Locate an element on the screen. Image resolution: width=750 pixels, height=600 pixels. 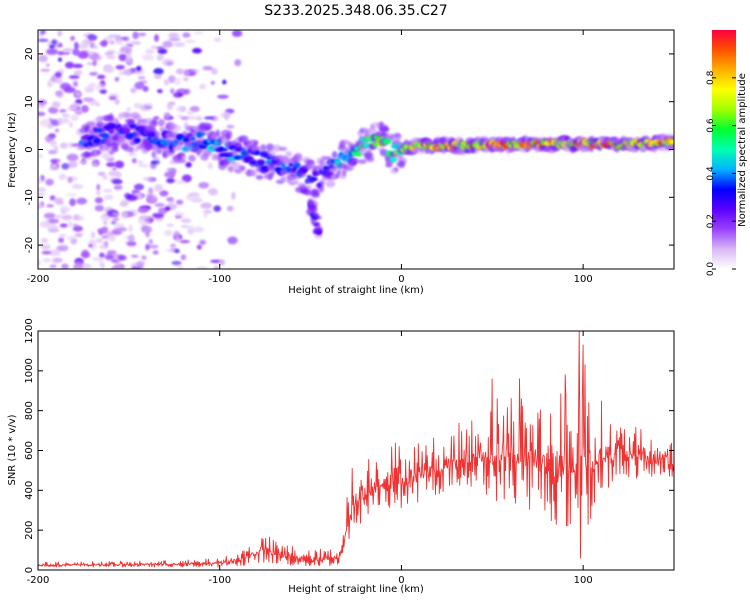
colorbar-tick-label: 0.6 is located at coordinates (711, 125).